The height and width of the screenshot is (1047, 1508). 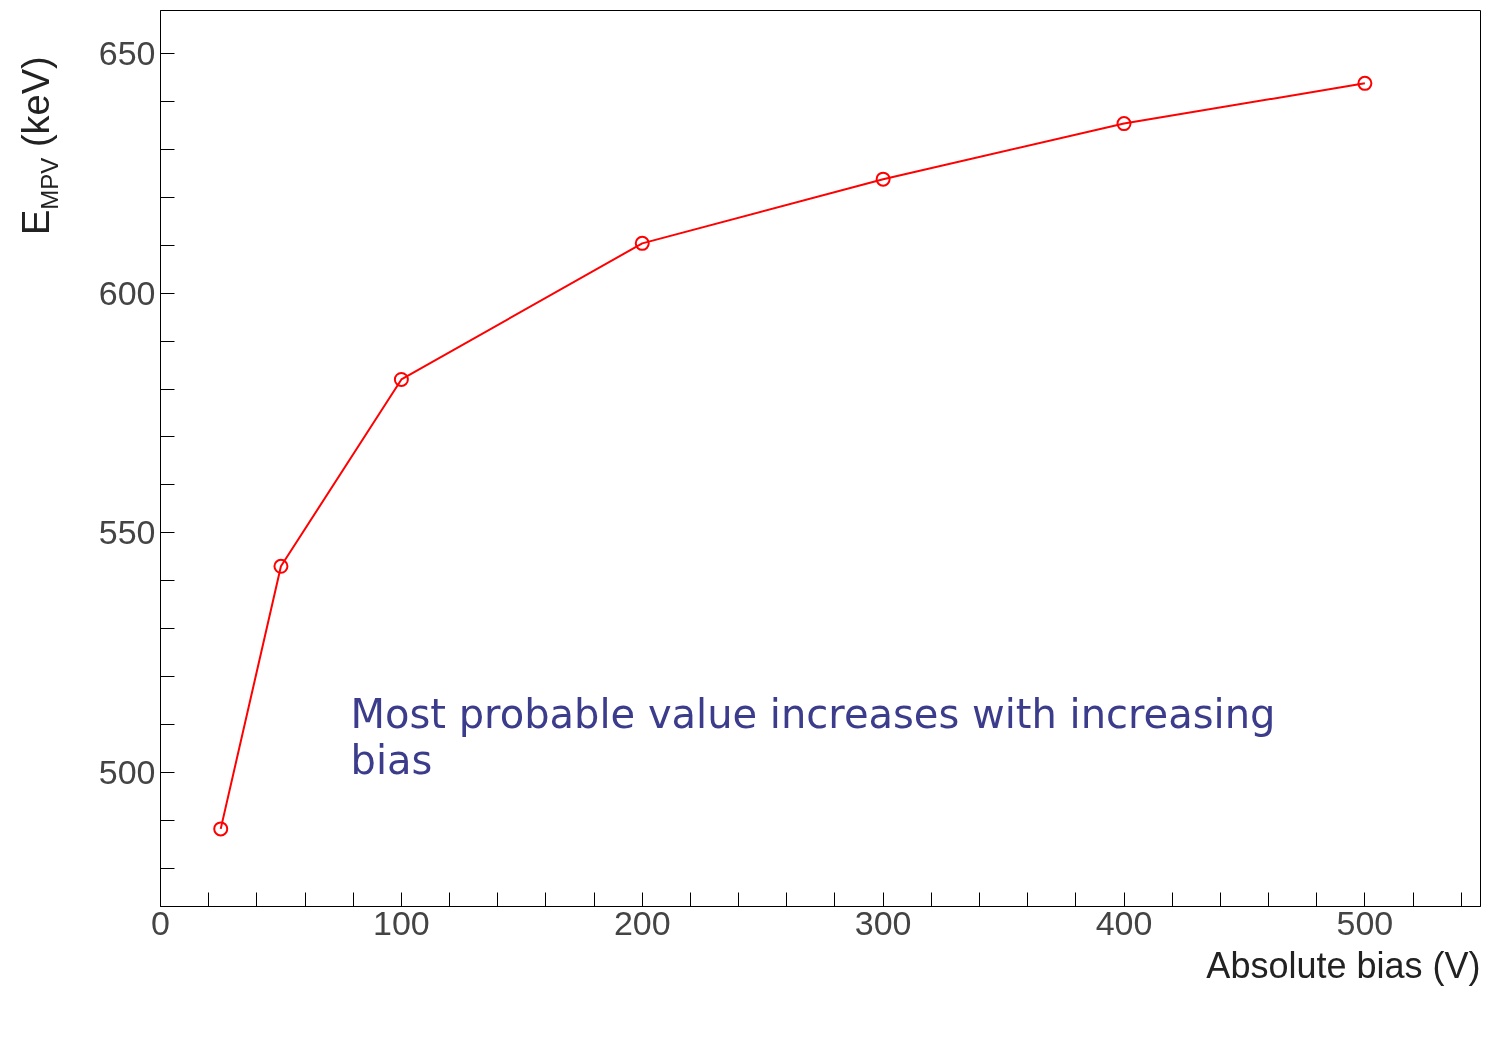 What do you see at coordinates (127, 532) in the screenshot?
I see `y-tick-label: 550` at bounding box center [127, 532].